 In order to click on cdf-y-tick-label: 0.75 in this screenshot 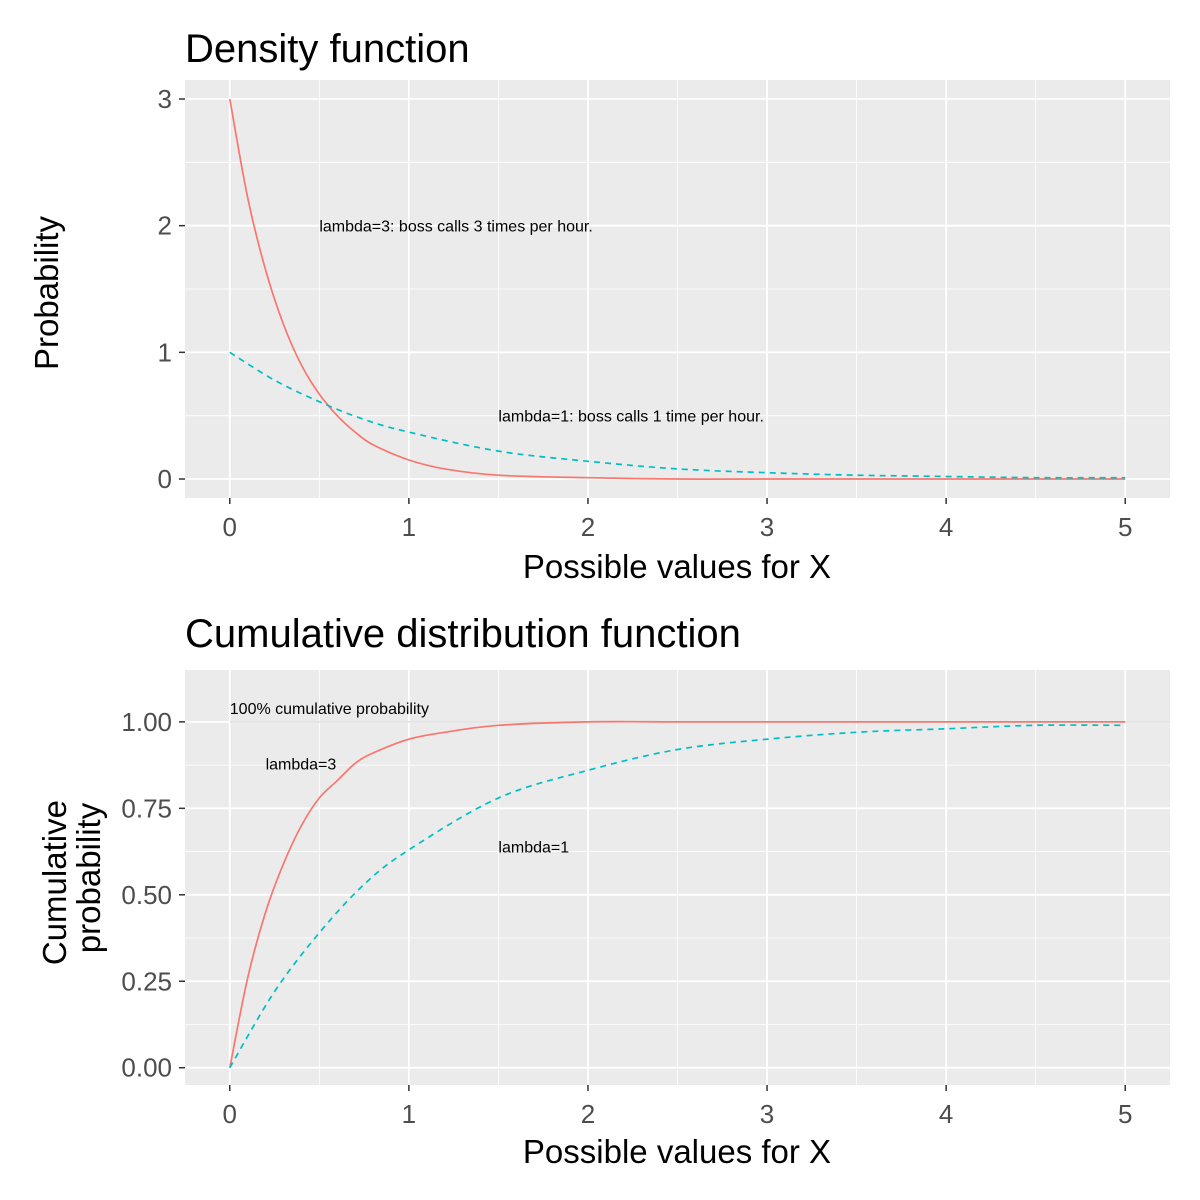, I will do `click(146, 808)`.